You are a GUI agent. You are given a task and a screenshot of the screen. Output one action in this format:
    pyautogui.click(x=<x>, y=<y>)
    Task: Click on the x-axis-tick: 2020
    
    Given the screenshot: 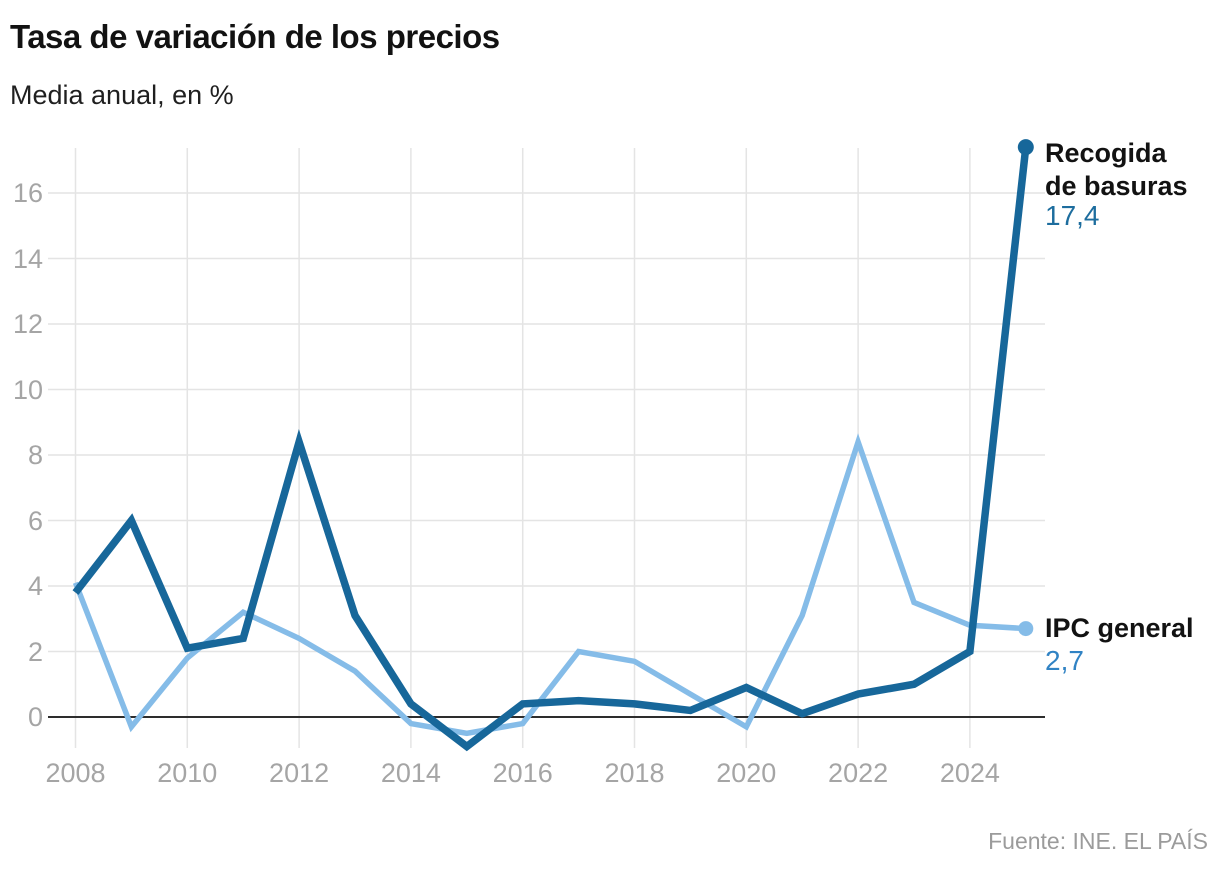 What is the action you would take?
    pyautogui.click(x=746, y=773)
    